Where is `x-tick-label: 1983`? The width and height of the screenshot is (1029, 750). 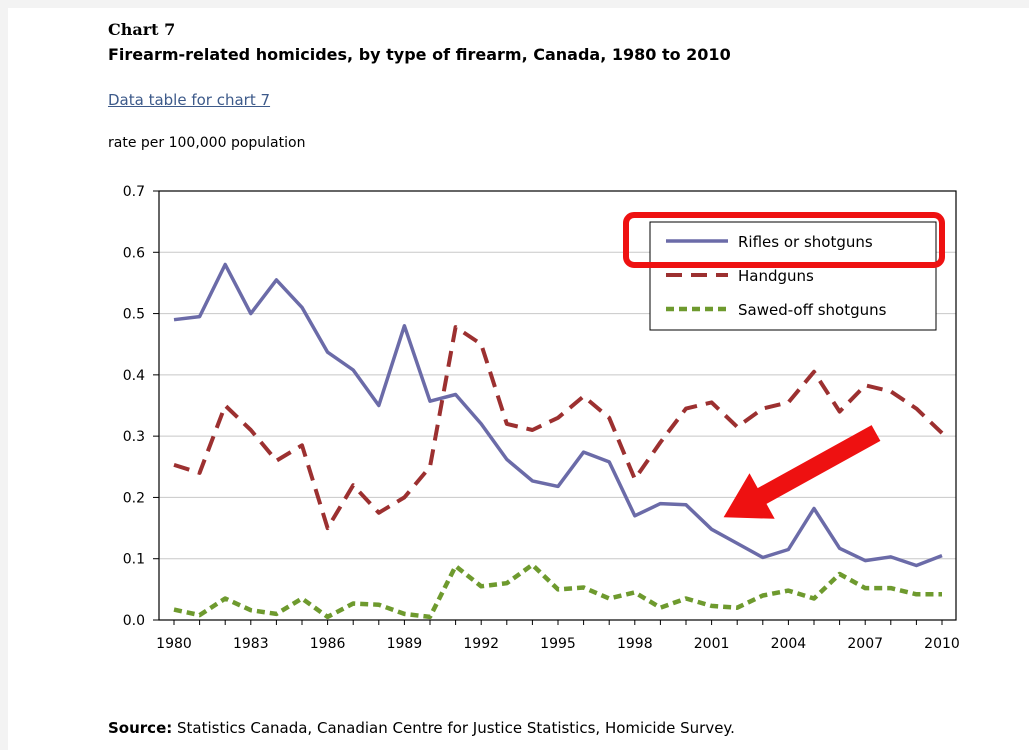
x-tick-label: 1983 is located at coordinates (251, 644).